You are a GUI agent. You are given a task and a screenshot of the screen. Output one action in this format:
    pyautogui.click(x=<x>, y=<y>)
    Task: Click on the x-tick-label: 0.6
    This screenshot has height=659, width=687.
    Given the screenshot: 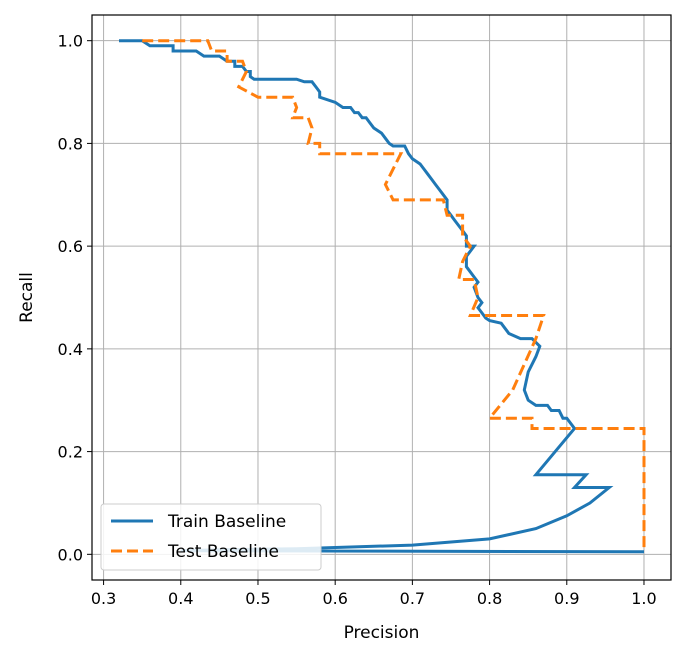 What is the action you would take?
    pyautogui.click(x=334, y=598)
    